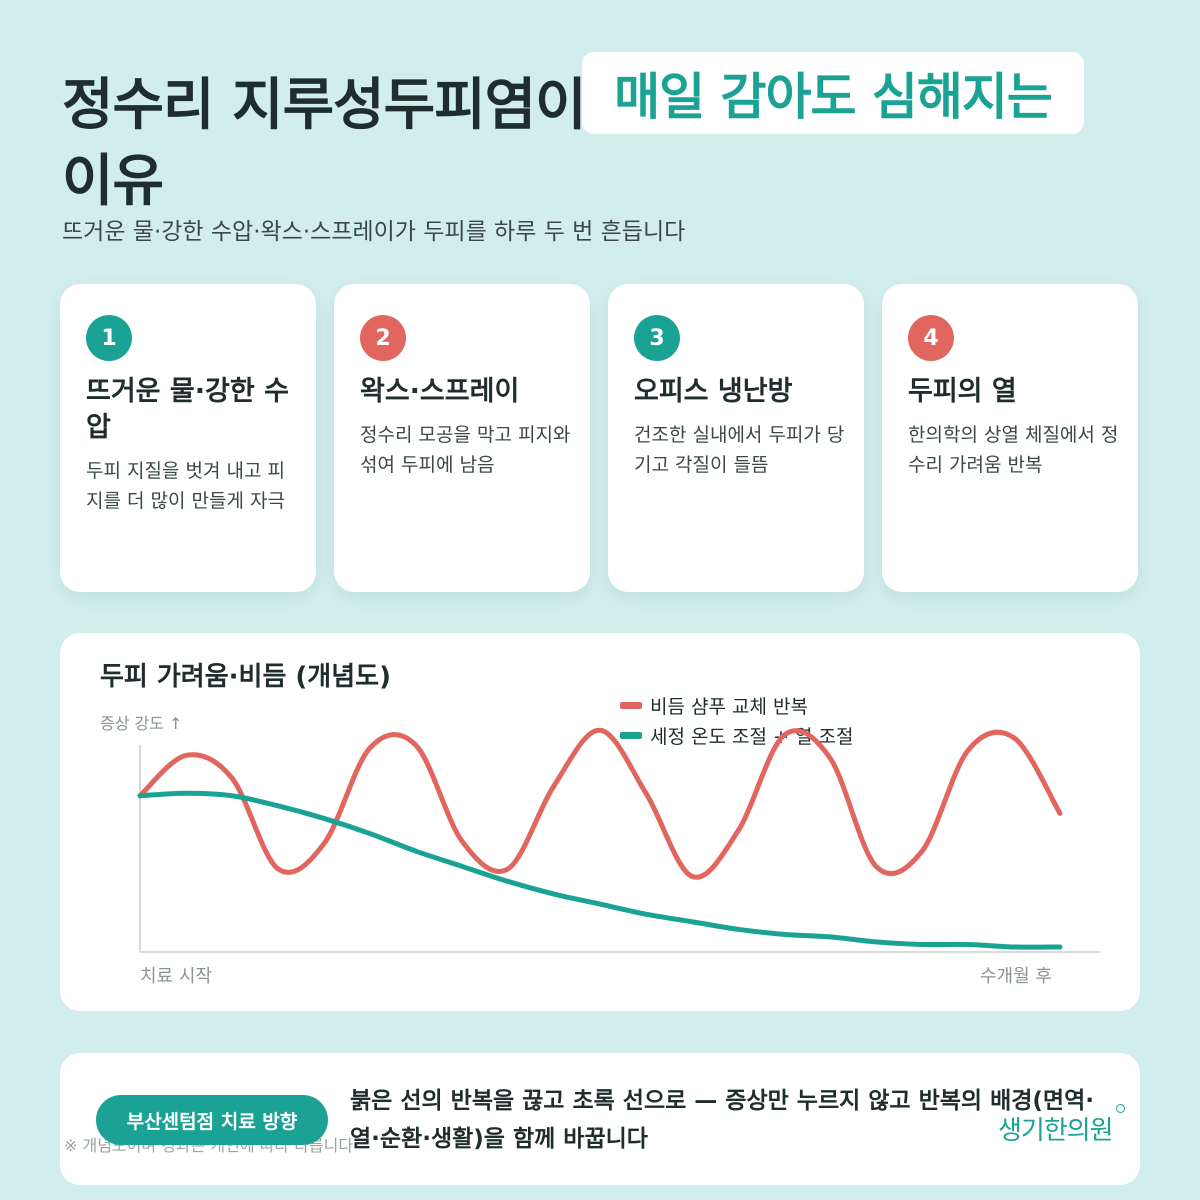 This screenshot has height=1200, width=1200. I want to click on card-title: 뜨거운 물·강한 수압, so click(187, 409).